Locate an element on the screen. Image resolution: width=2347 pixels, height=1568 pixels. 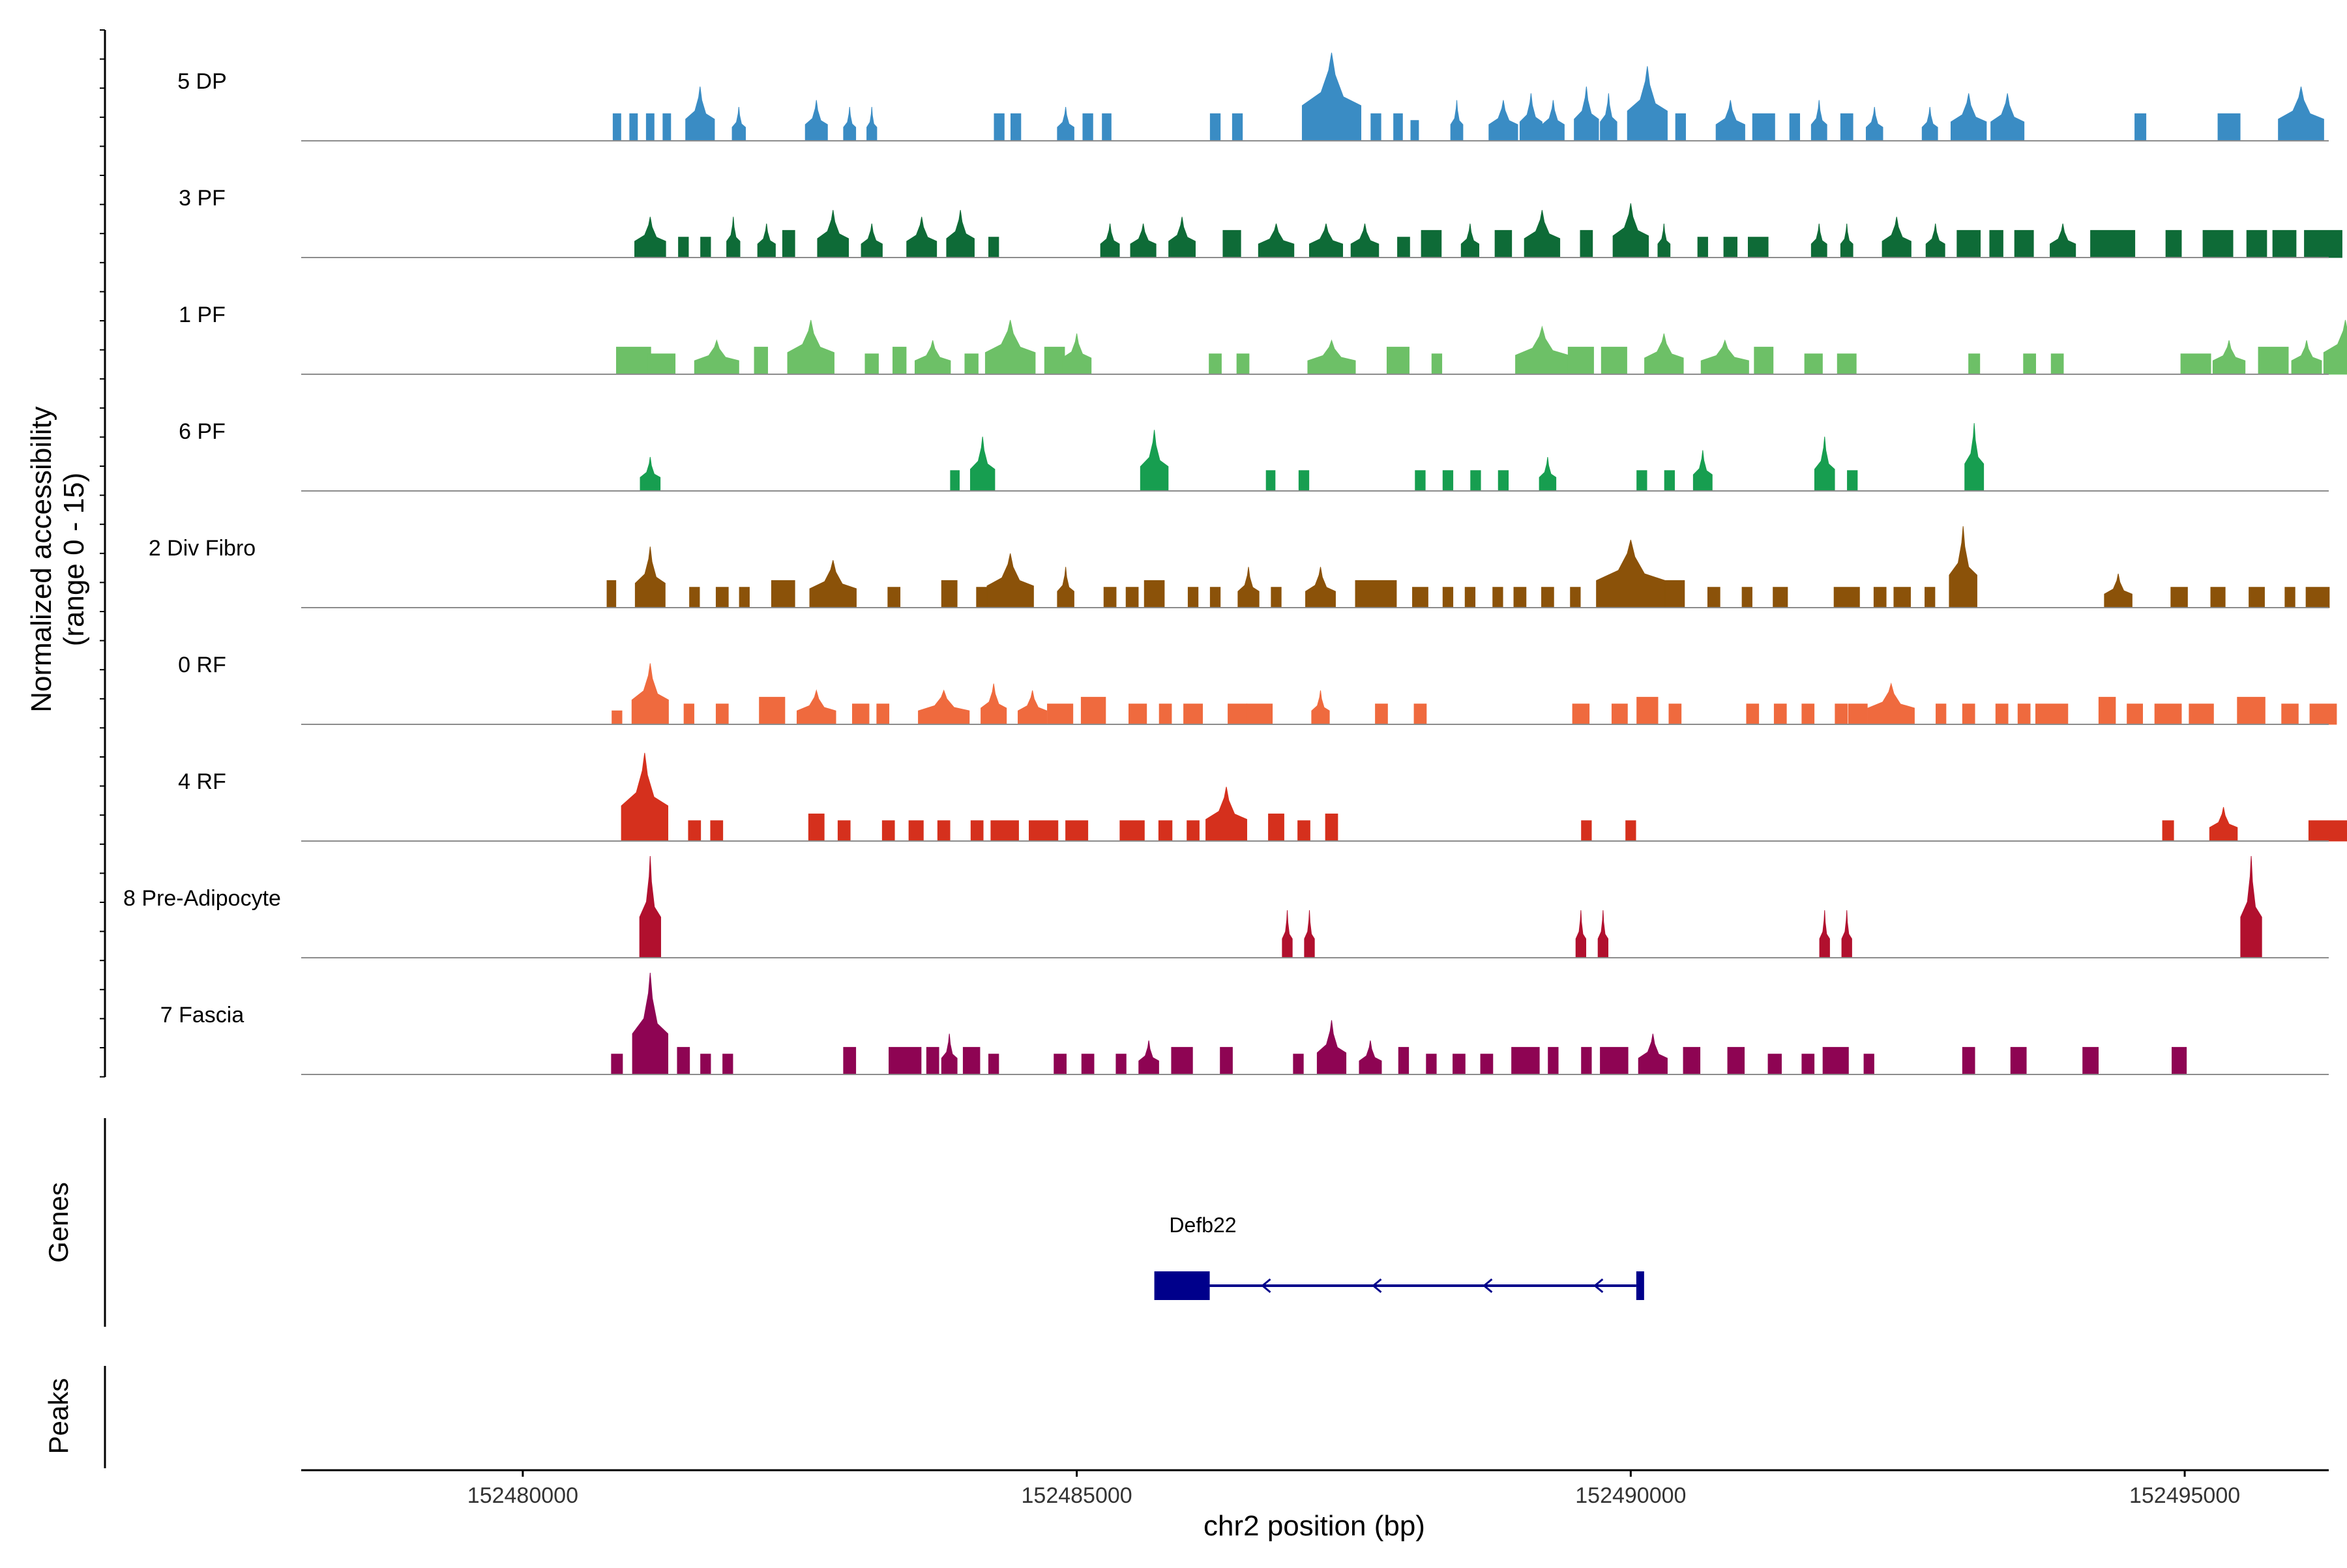
track-1: 3 PF is located at coordinates (1260, 222).